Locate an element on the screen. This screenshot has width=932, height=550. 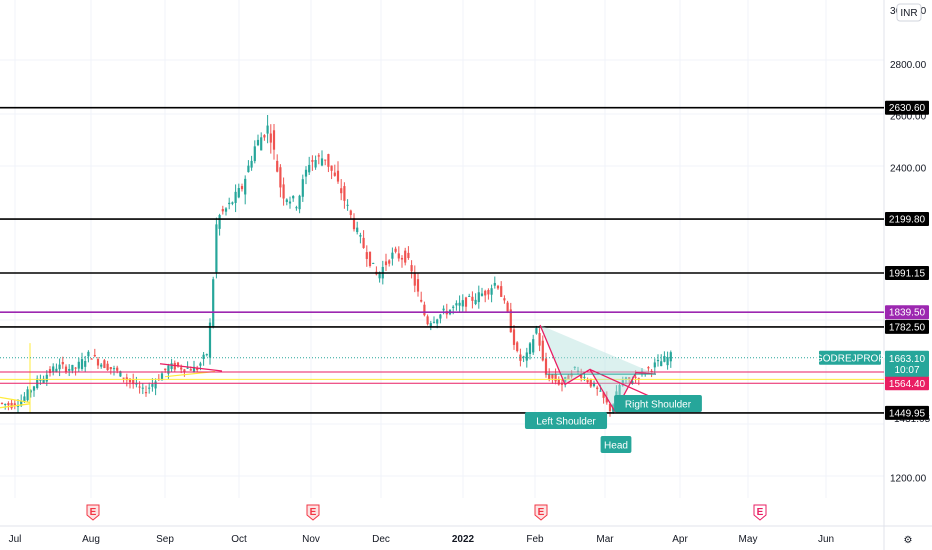
head-label-text: Head is located at coordinates (616, 446).